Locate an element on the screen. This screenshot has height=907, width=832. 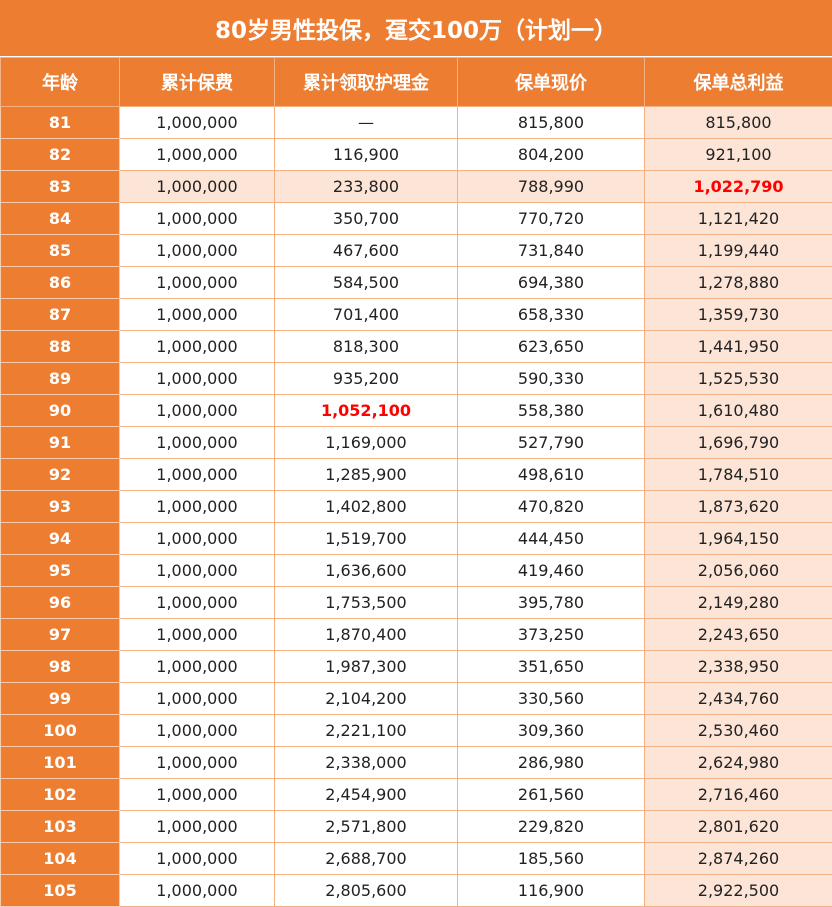
total-benefit-cell: 2,801,620 is located at coordinates (738, 826).